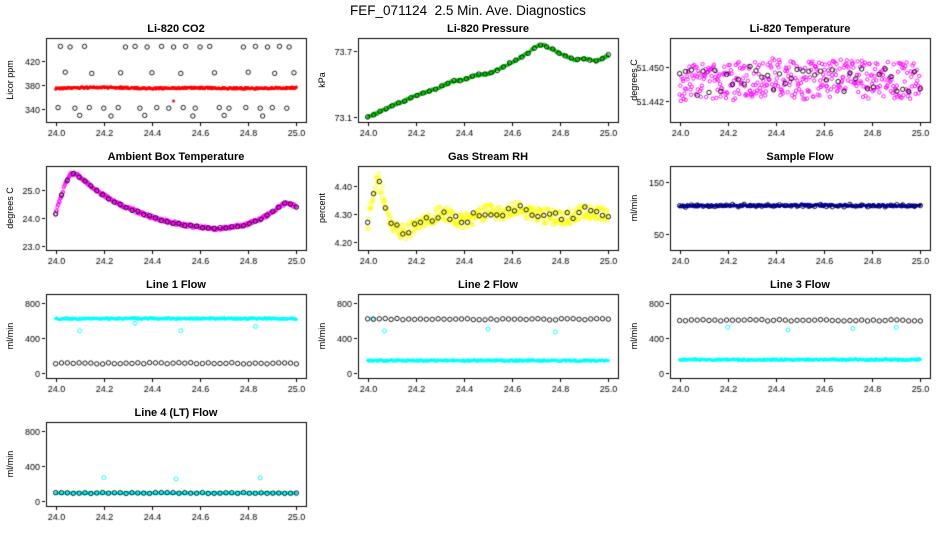  I want to click on panel-line2-flow: Line 2 Flow ml/min, so click(468, 342).